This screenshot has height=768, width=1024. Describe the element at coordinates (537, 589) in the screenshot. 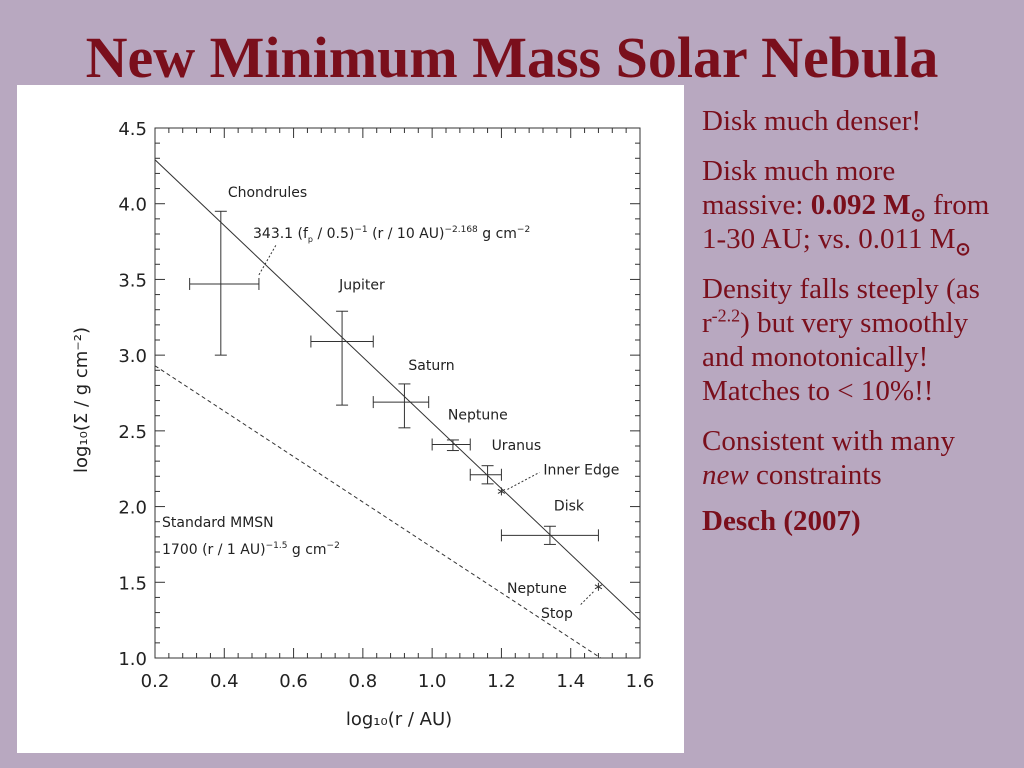

I see `neptune-stop-label-1: Neptune` at that location.